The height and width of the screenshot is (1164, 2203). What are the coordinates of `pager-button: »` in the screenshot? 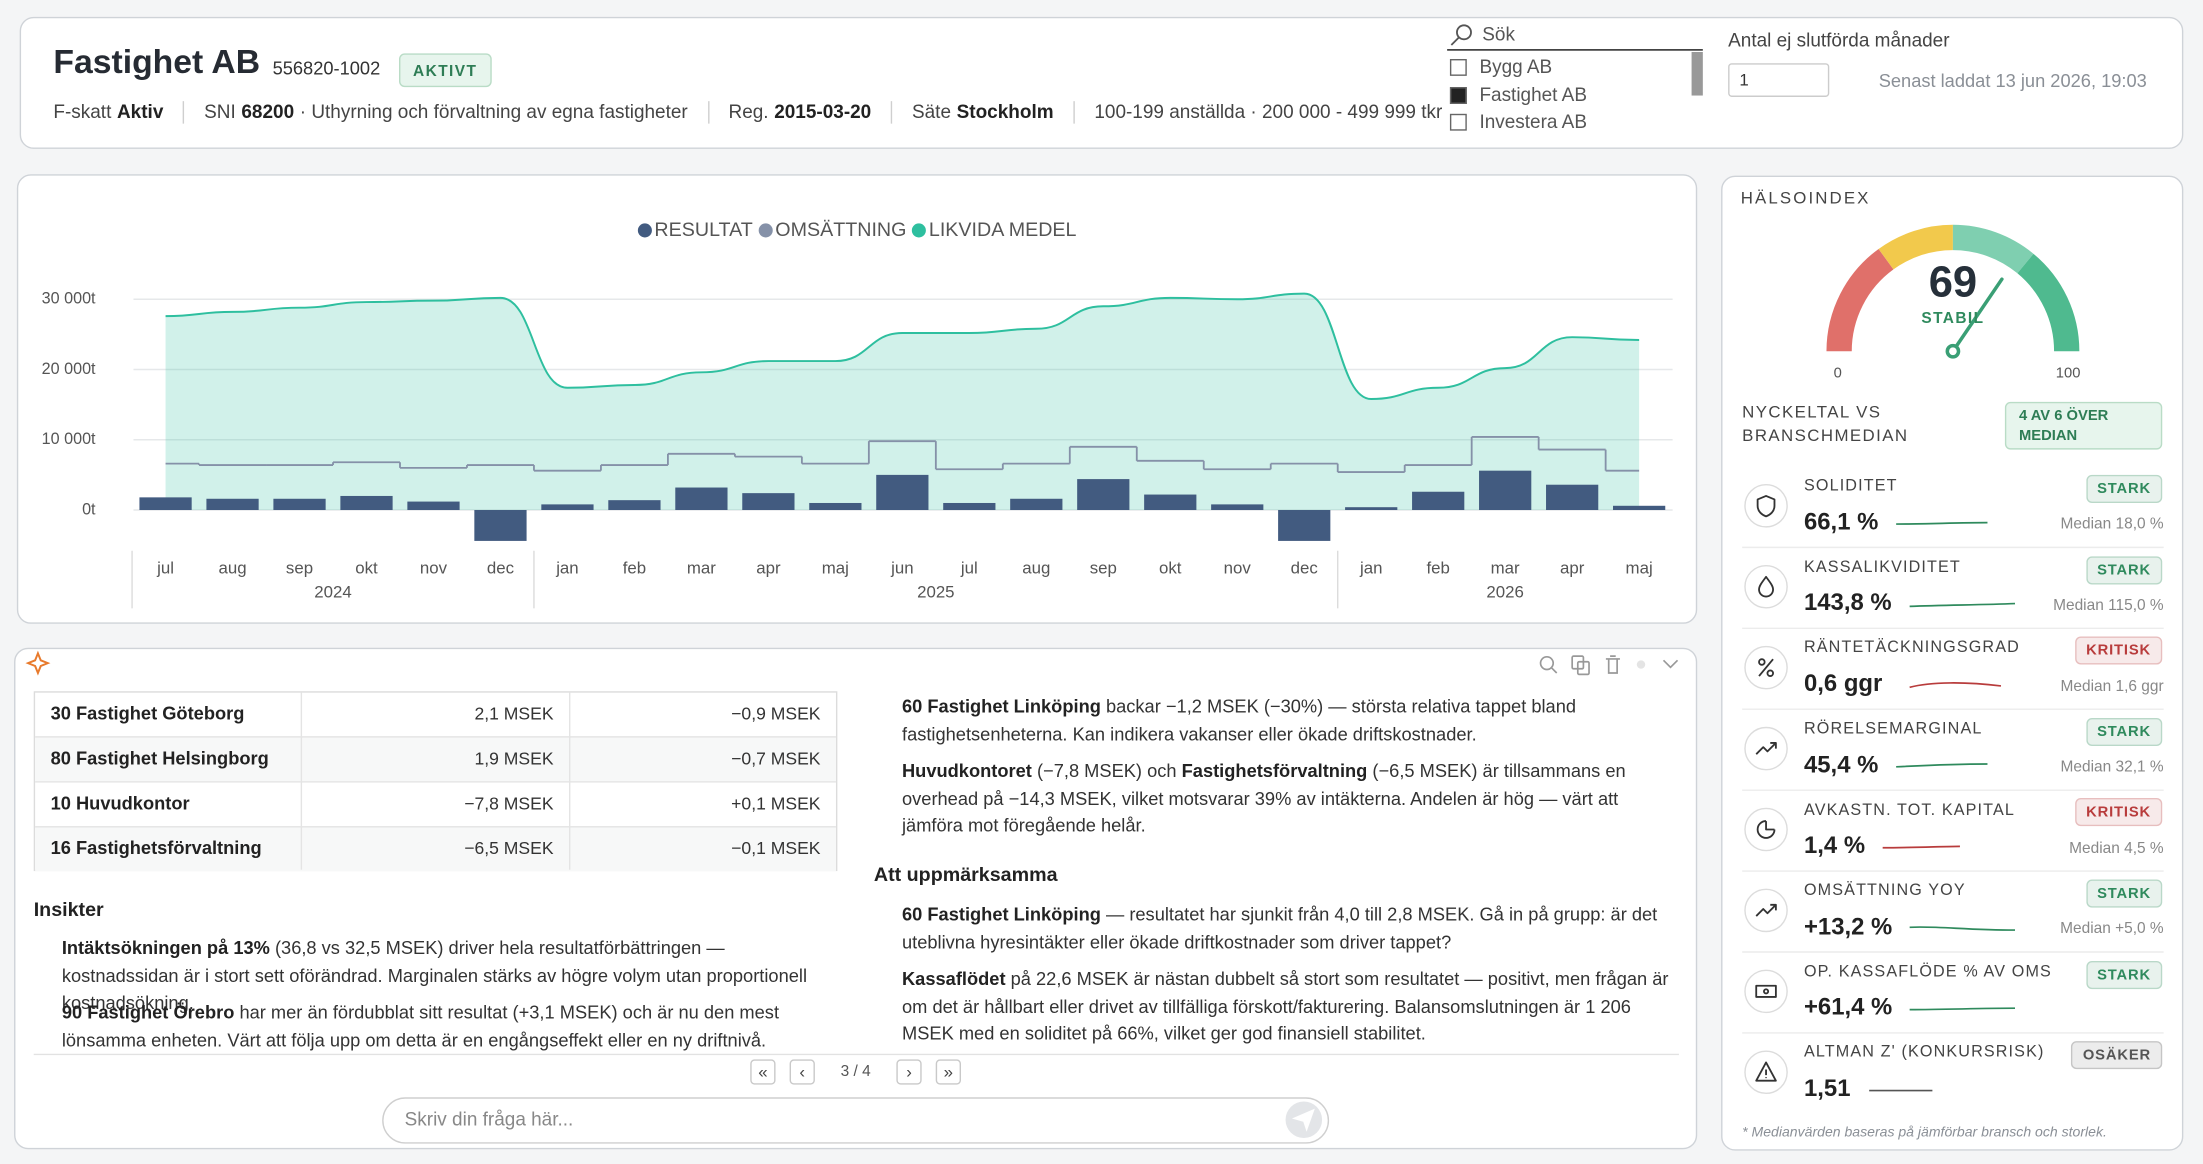 It's located at (948, 1072).